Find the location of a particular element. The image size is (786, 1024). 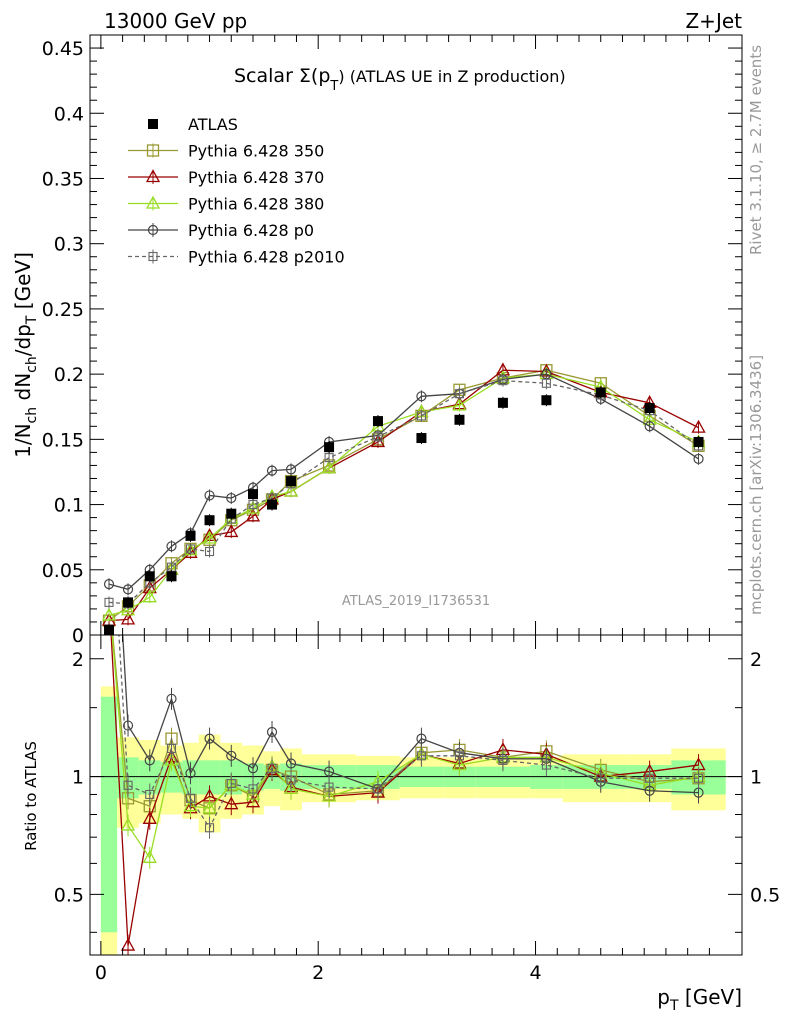

xtick-label-2: 4 is located at coordinates (535, 973).